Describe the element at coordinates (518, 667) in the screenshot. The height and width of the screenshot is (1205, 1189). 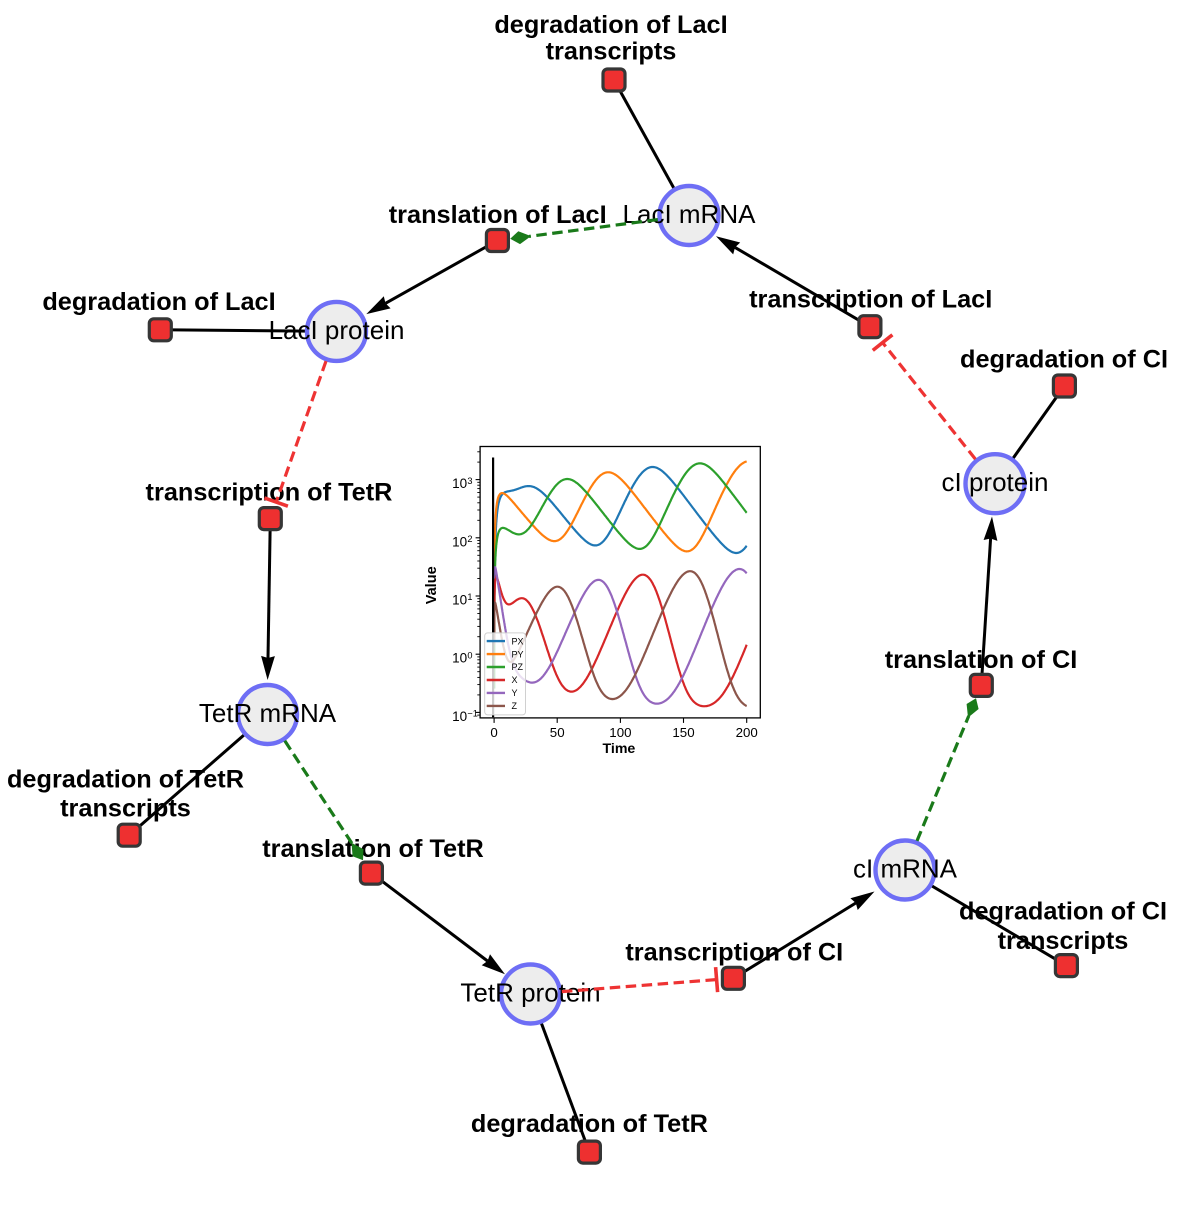
I see `svg-text: PZ` at that location.